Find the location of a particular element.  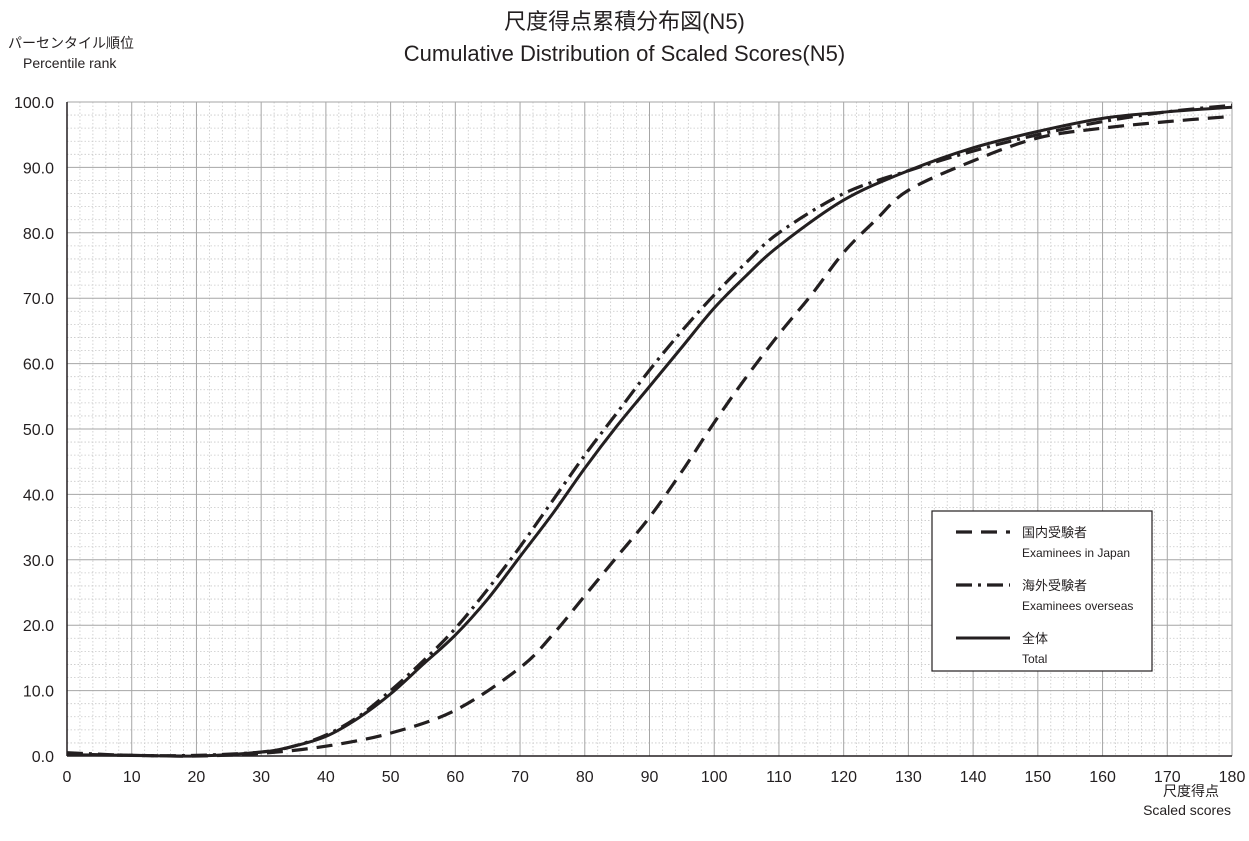

y-tick-label: 60.0 is located at coordinates (38, 365).